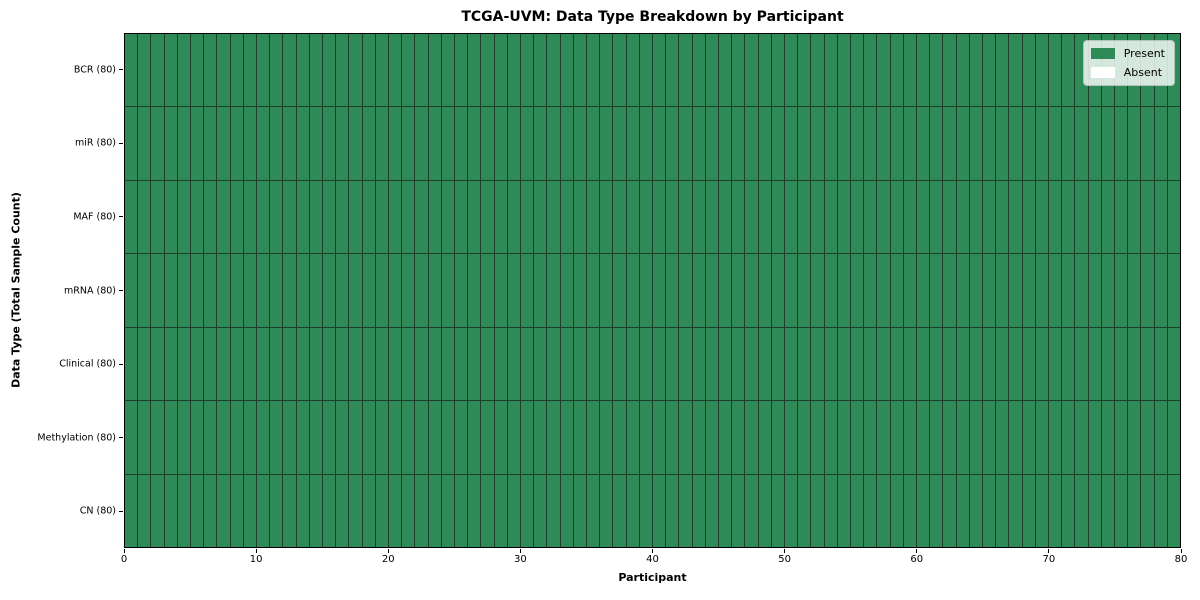 The width and height of the screenshot is (1200, 600). What do you see at coordinates (94, 70) in the screenshot?
I see `y-tick-label: BCR (80)` at bounding box center [94, 70].